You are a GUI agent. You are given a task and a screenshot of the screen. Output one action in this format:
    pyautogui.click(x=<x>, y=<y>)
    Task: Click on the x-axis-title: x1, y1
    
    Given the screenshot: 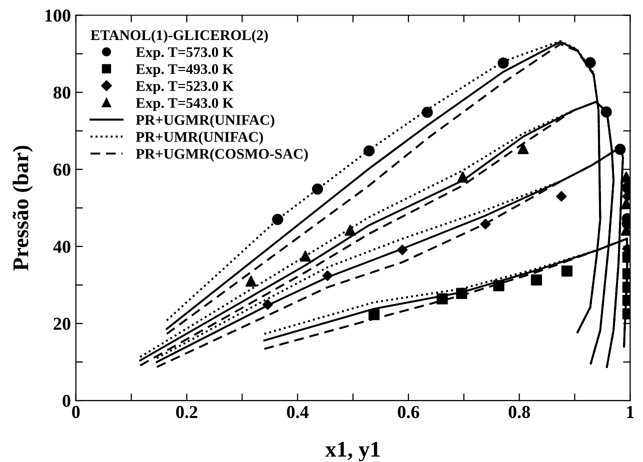 What is the action you would take?
    pyautogui.click(x=352, y=452)
    